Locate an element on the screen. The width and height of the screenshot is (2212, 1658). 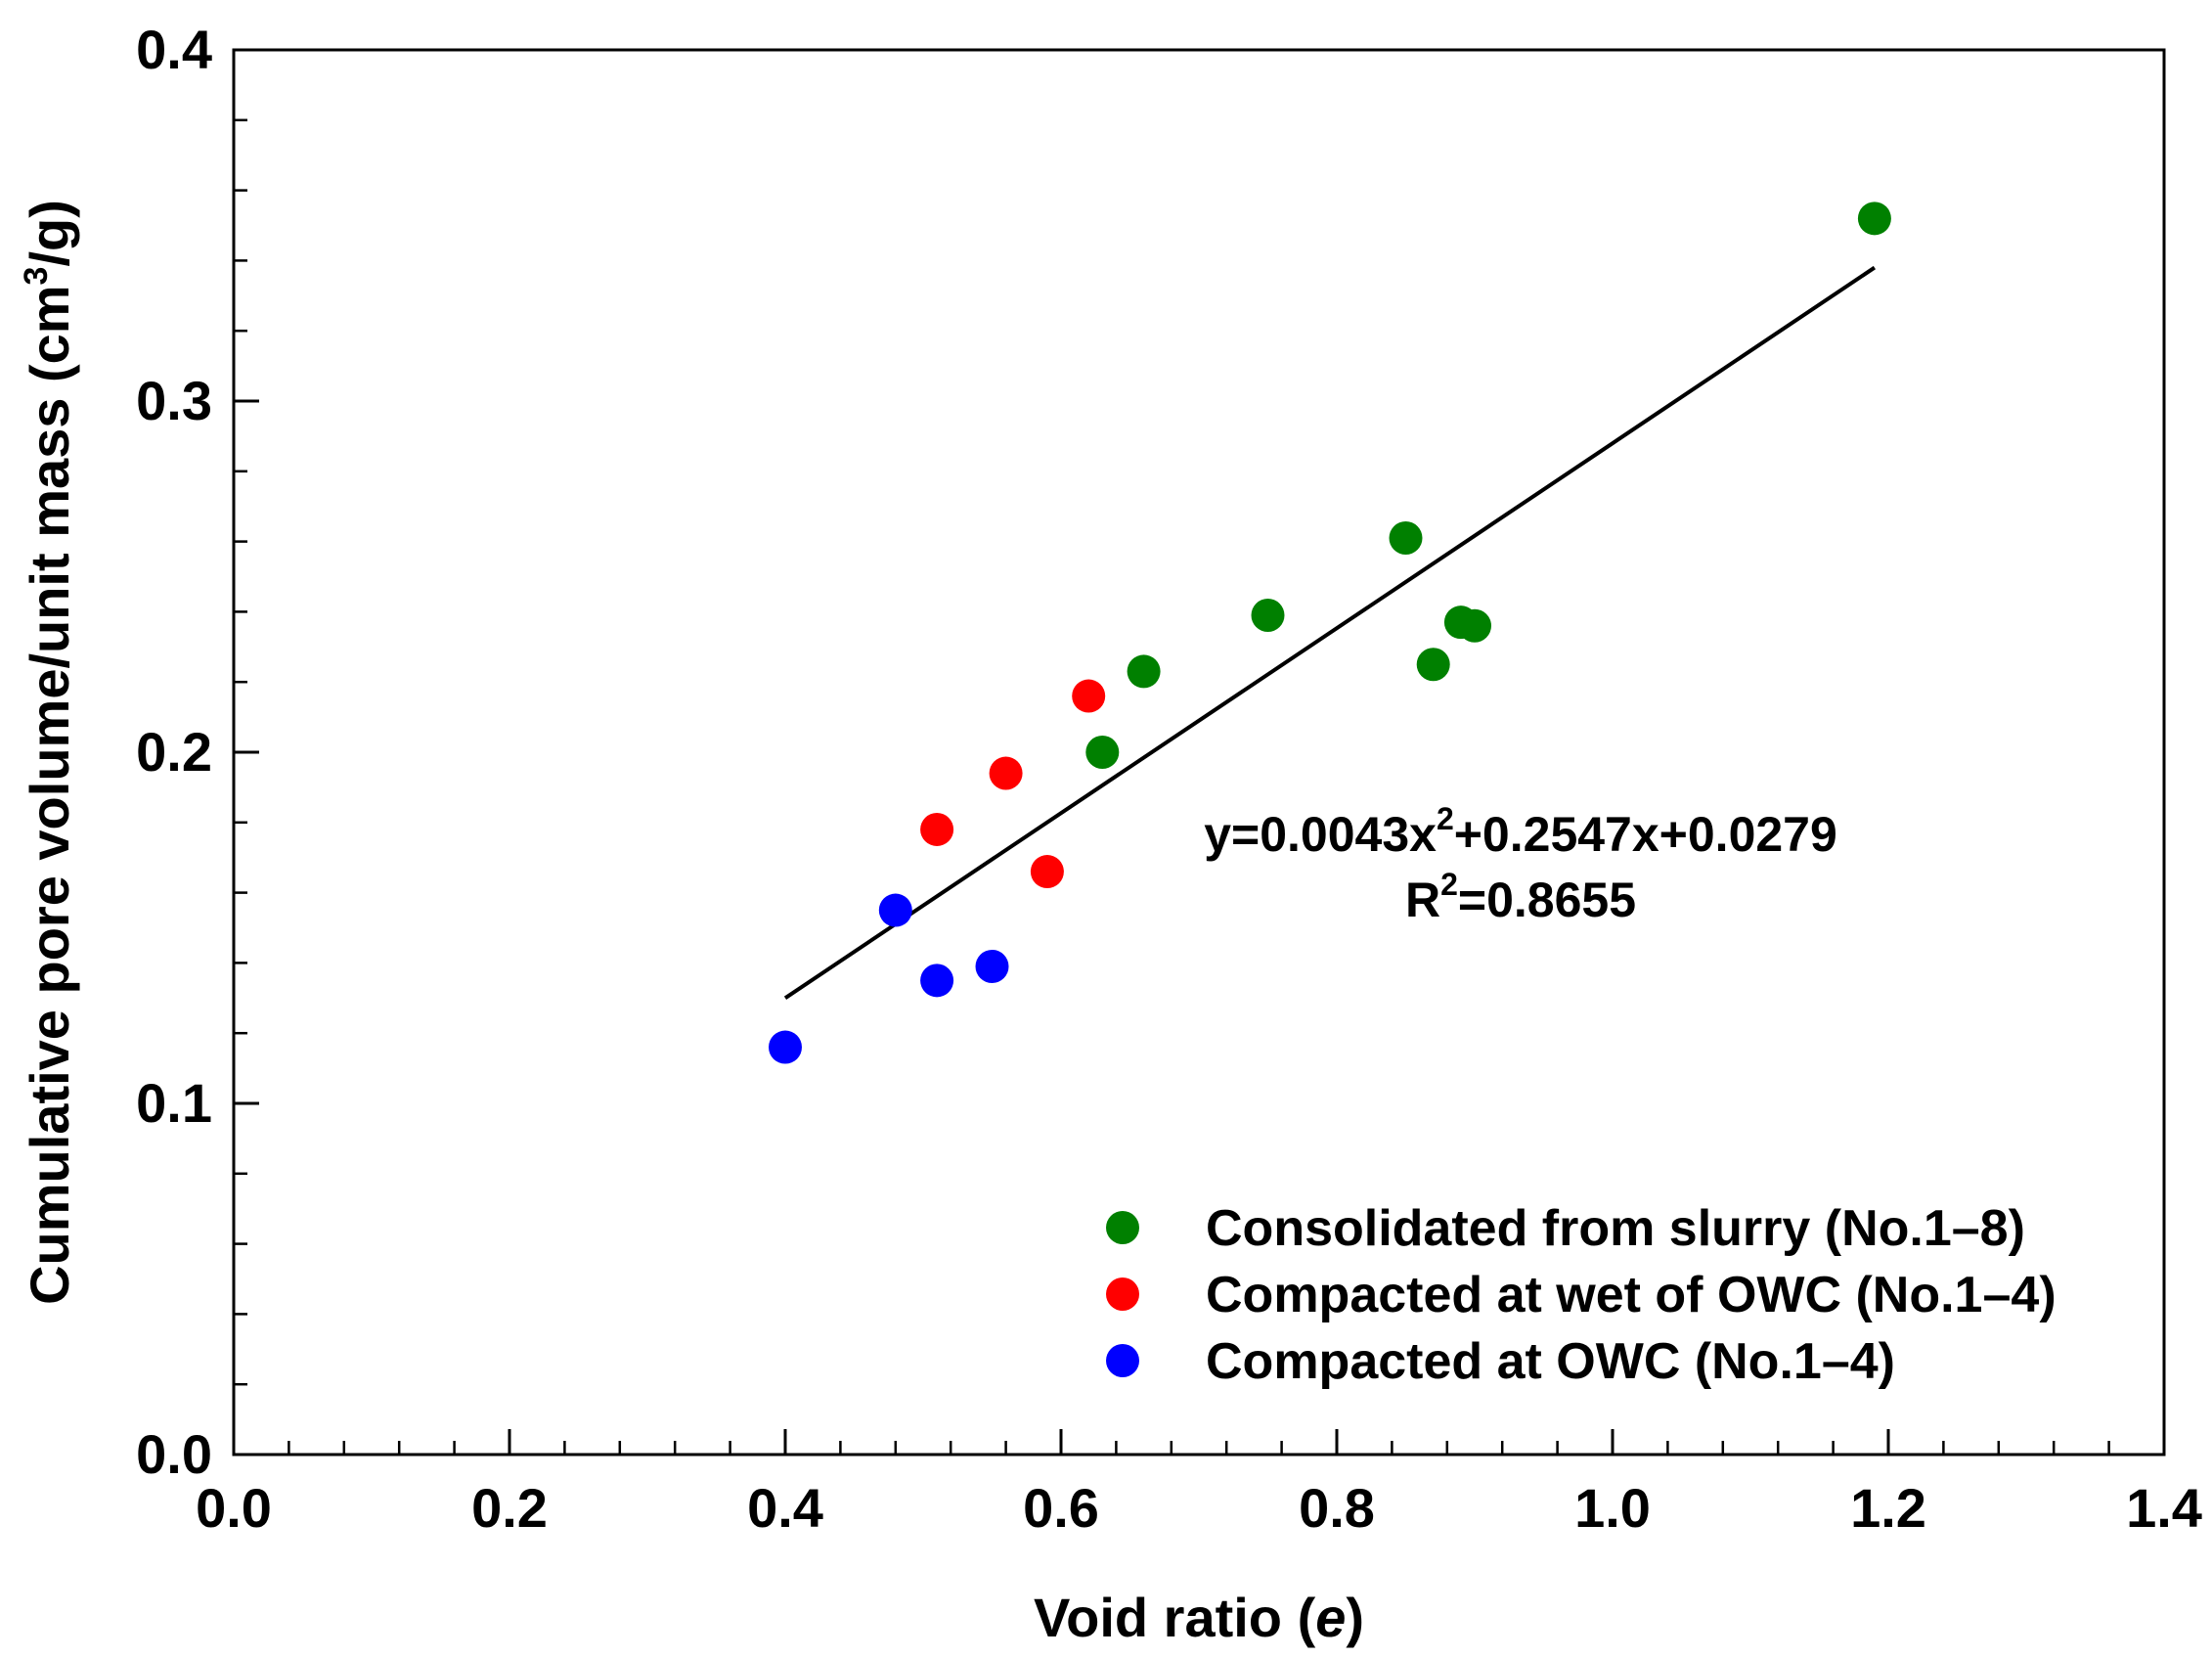
fit-equation: y=0.0043x2+0.2547x+0.0279 is located at coordinates (1520, 831).